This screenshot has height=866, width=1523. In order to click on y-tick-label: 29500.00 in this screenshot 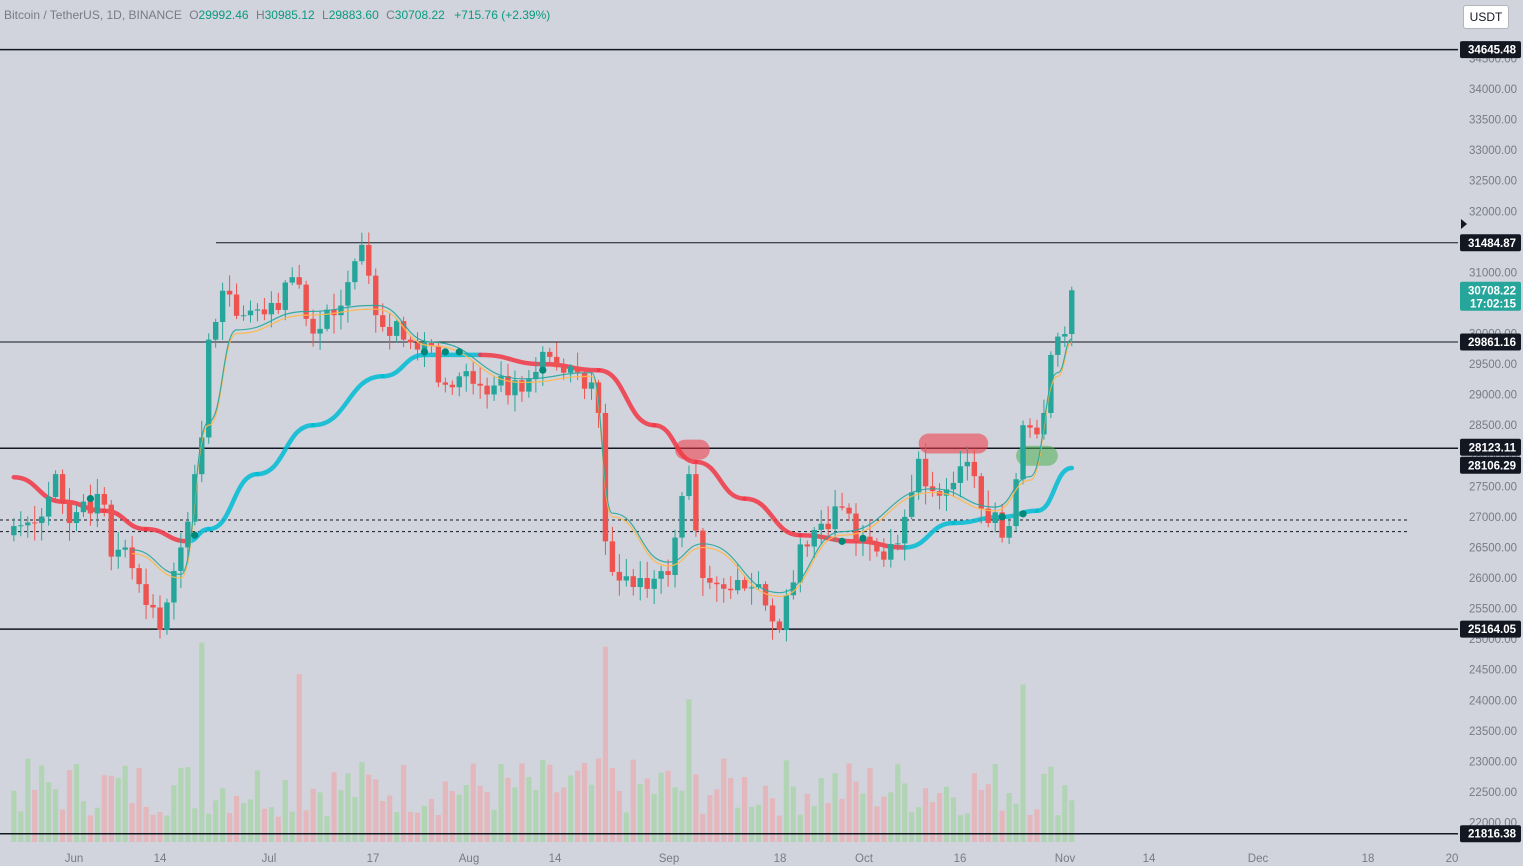, I will do `click(1493, 365)`.